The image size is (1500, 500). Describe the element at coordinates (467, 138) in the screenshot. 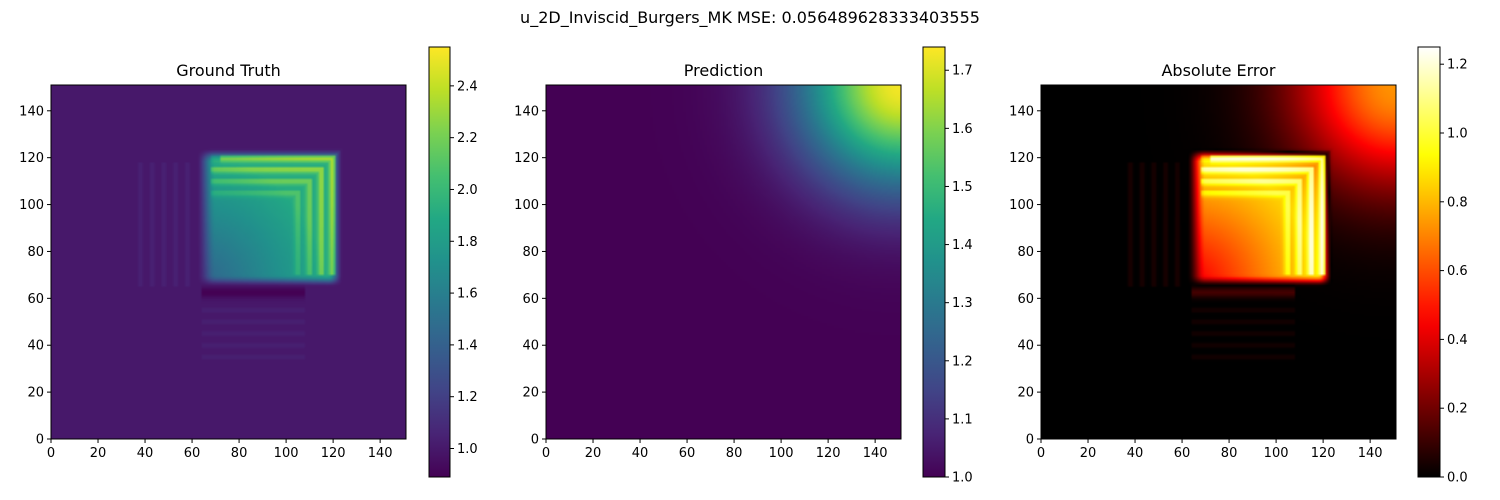

I see `colorbar-tick-label: 2.2` at that location.